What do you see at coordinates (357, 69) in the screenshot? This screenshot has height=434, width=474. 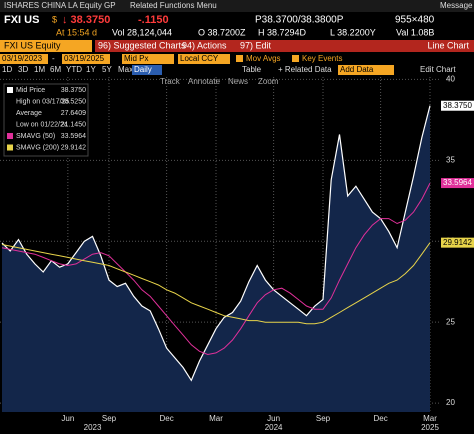 I see `action-button: Add Data` at bounding box center [357, 69].